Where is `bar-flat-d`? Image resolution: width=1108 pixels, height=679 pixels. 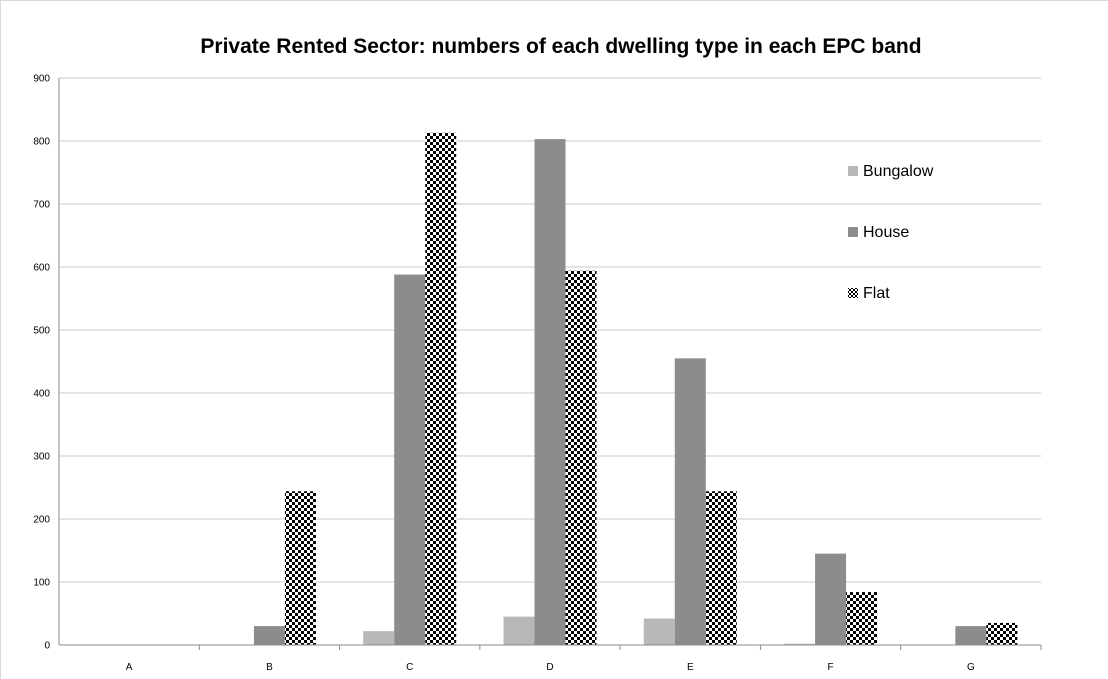
bar-flat-d is located at coordinates (581, 457).